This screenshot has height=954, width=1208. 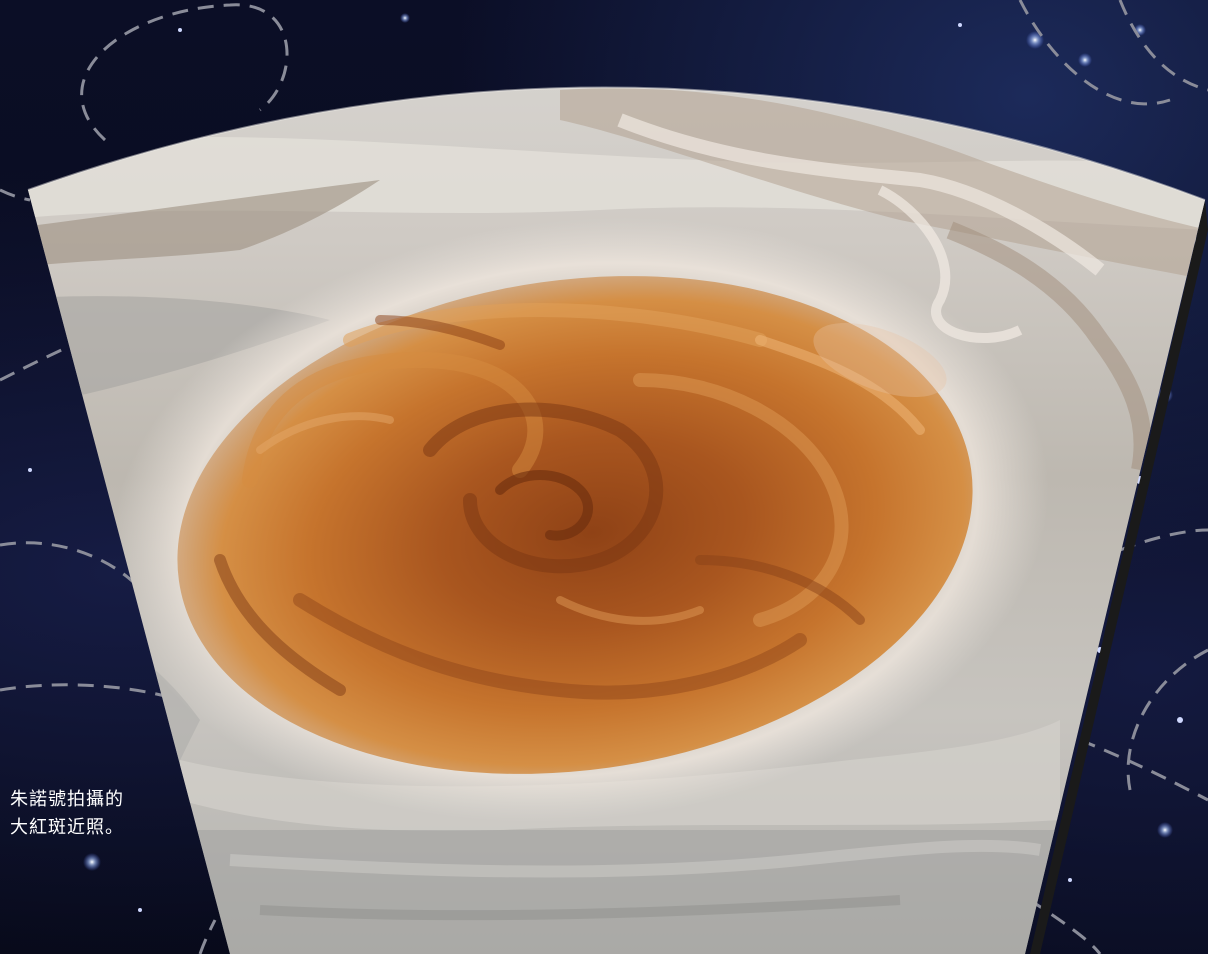 I want to click on caption-line-1: 朱諾號拍攝的, so click(x=67, y=799).